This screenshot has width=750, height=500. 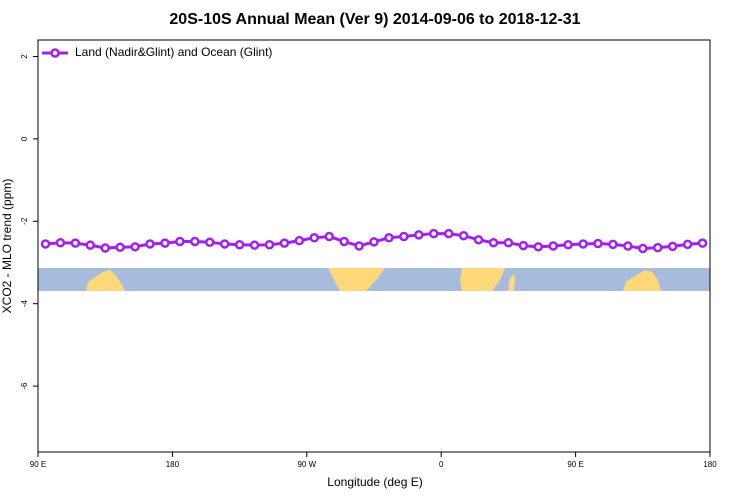 What do you see at coordinates (374, 482) in the screenshot?
I see `x-axis-label: Longitude (deg E)` at bounding box center [374, 482].